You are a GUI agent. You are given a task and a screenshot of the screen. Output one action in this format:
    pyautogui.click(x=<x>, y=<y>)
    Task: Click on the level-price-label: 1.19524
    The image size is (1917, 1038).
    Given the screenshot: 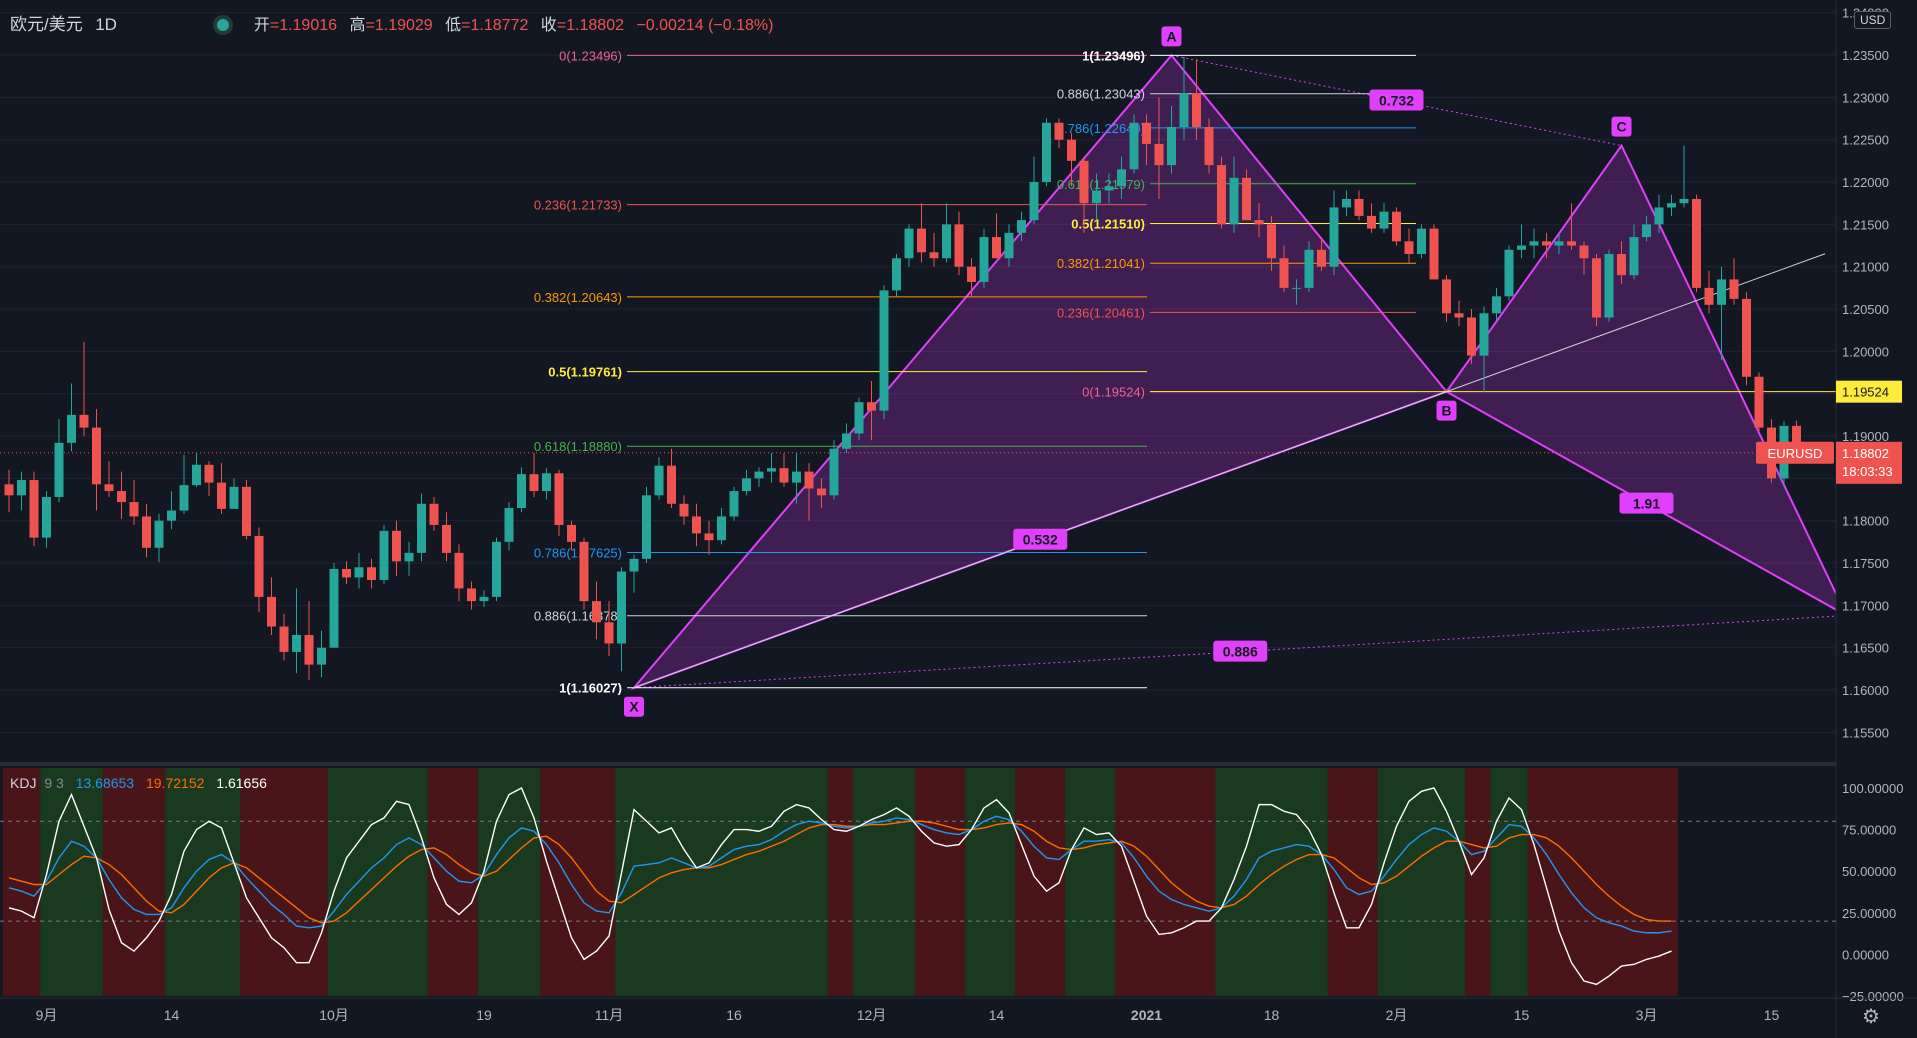 What is the action you would take?
    pyautogui.click(x=1865, y=392)
    